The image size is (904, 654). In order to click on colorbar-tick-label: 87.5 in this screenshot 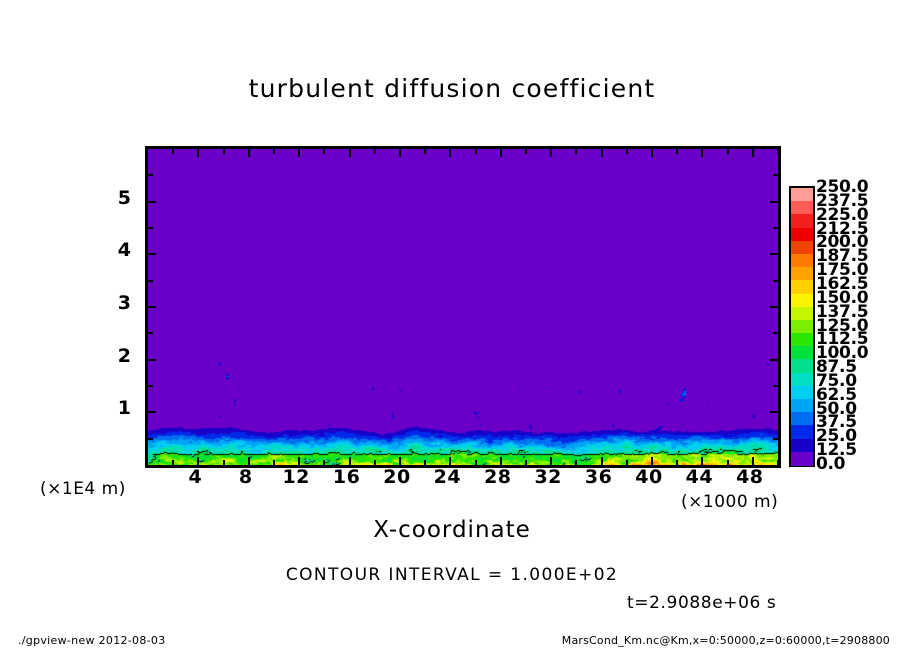, I will do `click(836, 367)`.